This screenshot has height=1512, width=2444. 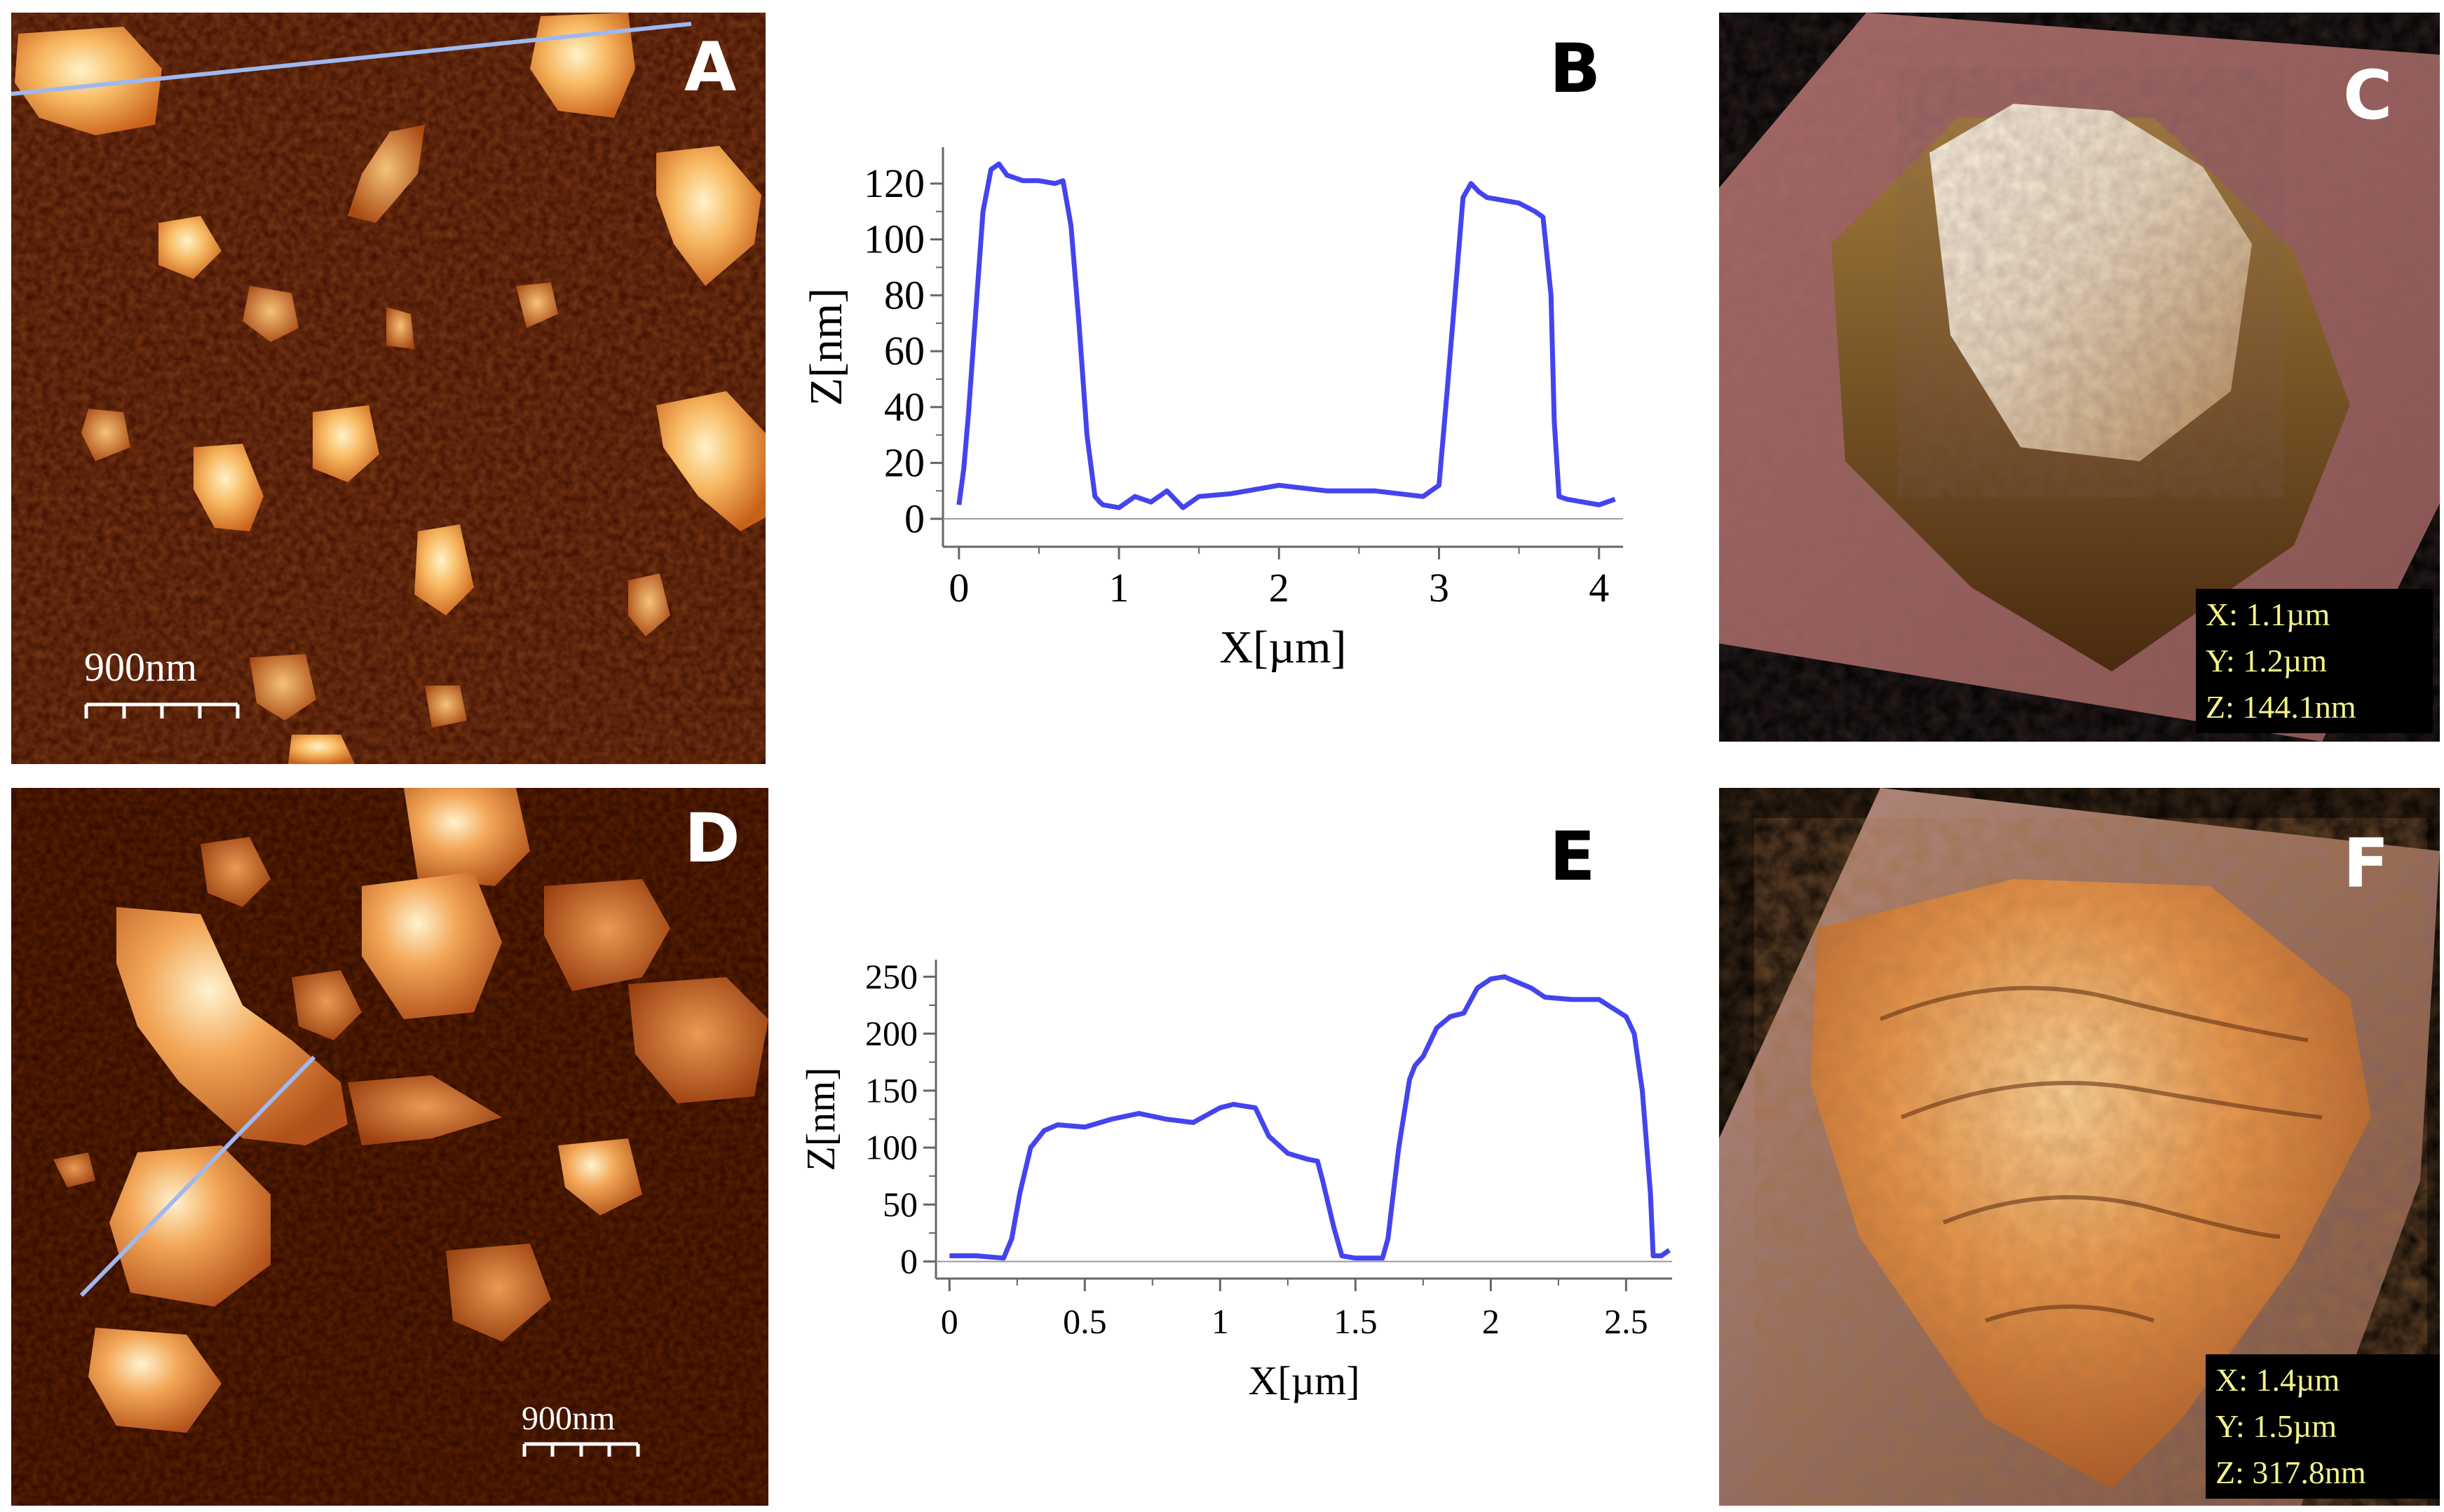 What do you see at coordinates (2267, 661) in the screenshot?
I see `y-dimension: Y: 1.2µm` at bounding box center [2267, 661].